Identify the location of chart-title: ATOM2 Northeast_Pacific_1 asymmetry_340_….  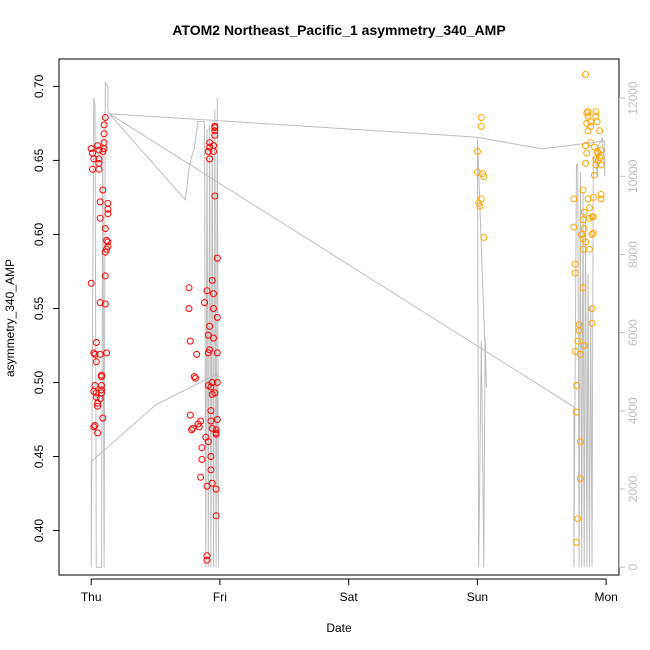
(338, 30).